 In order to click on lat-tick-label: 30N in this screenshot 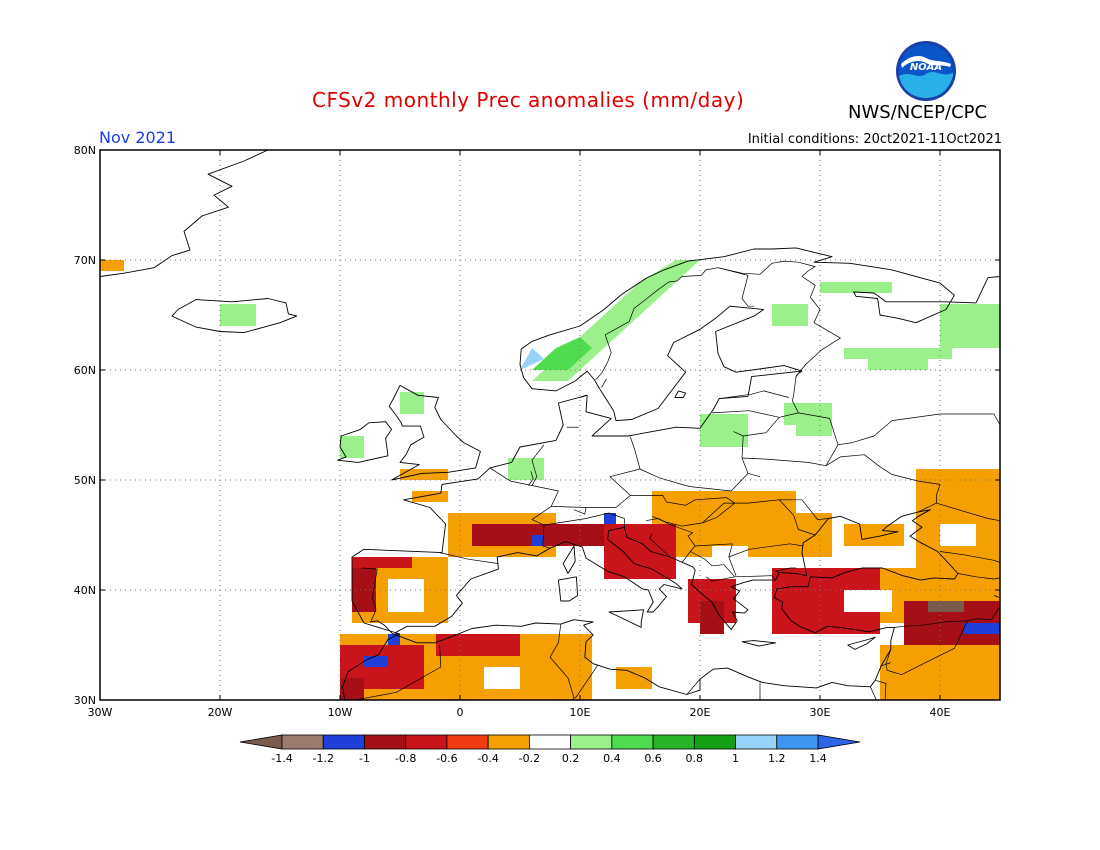, I will do `click(85, 700)`.